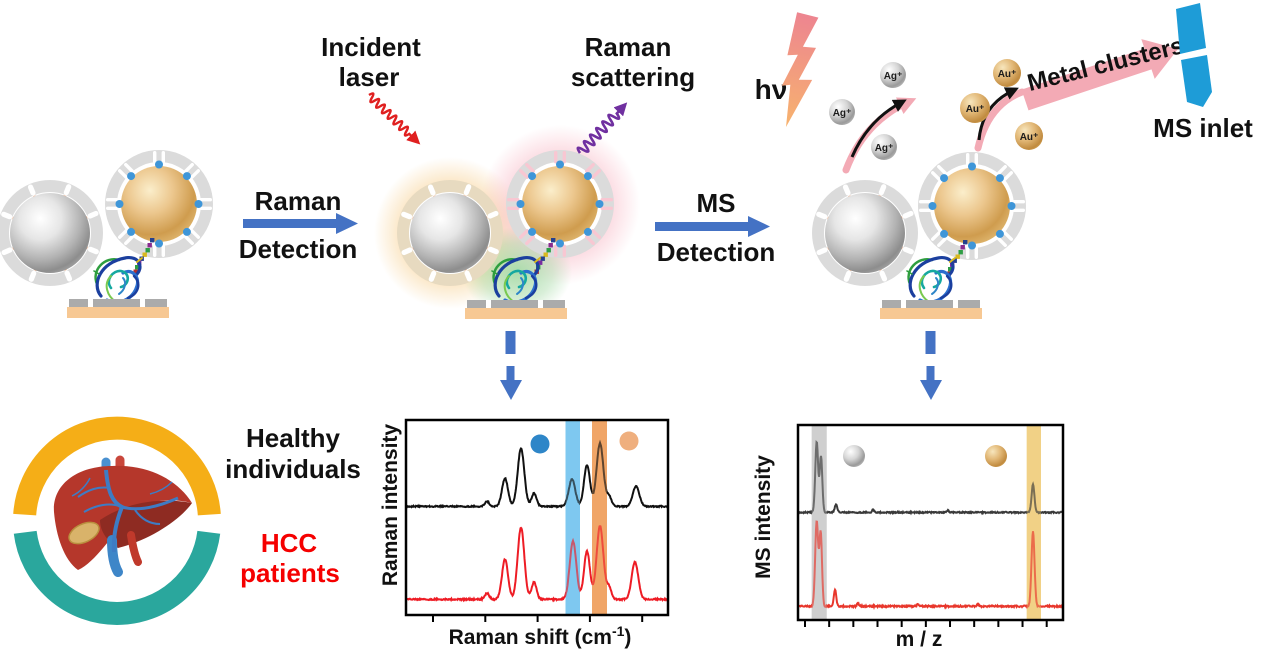 The image size is (1268, 668). I want to click on liver-ring-yellow, so click(117, 466).